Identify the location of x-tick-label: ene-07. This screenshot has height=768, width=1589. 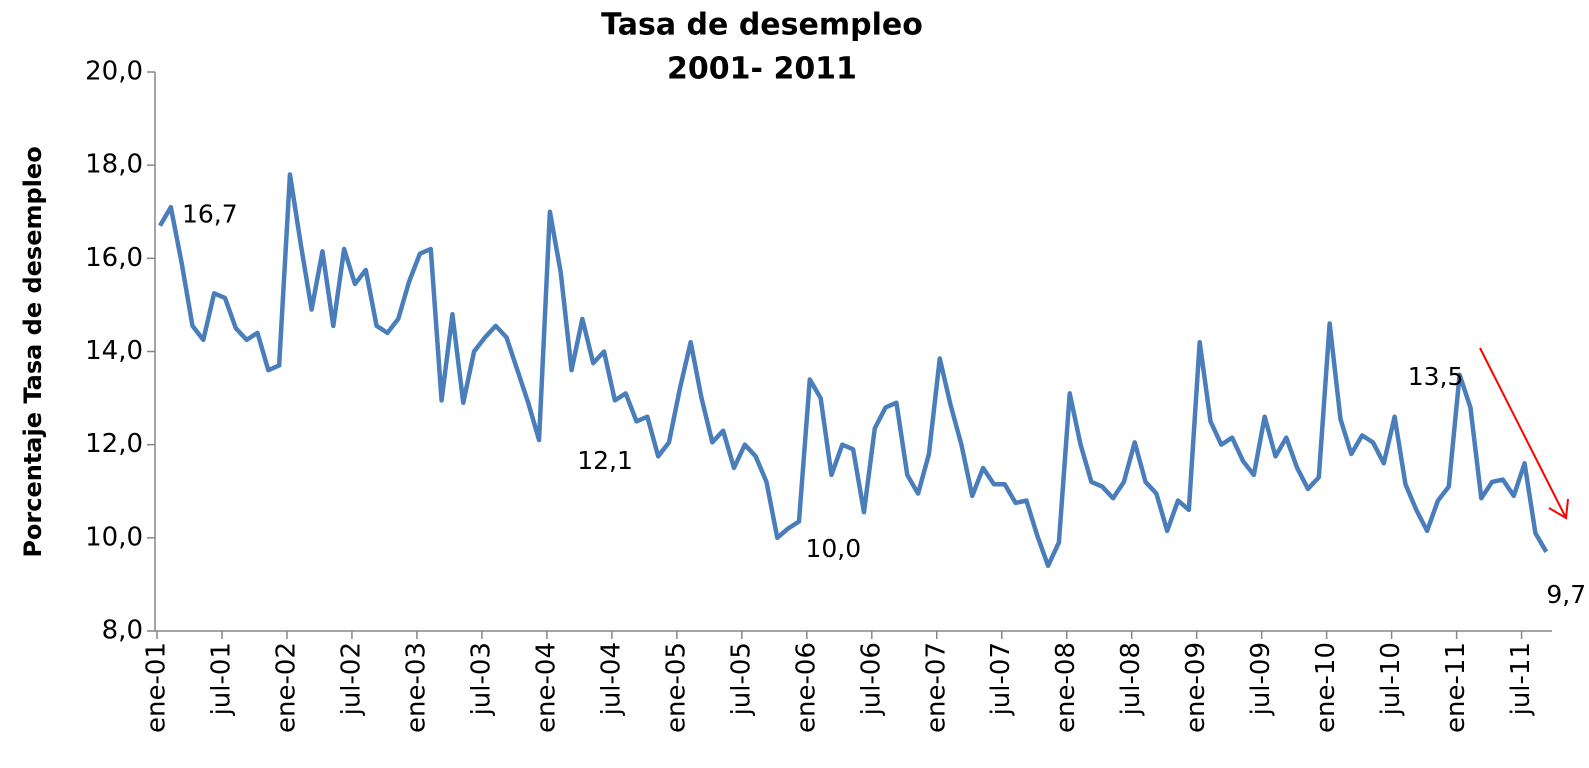
(936, 687).